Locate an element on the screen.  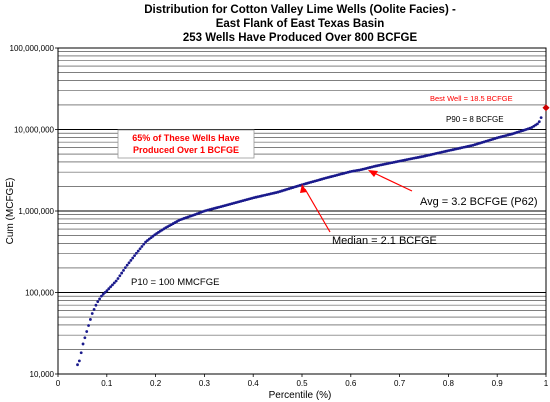
annotation-p10: P10 = 100 MMCFGE is located at coordinates (175, 282).